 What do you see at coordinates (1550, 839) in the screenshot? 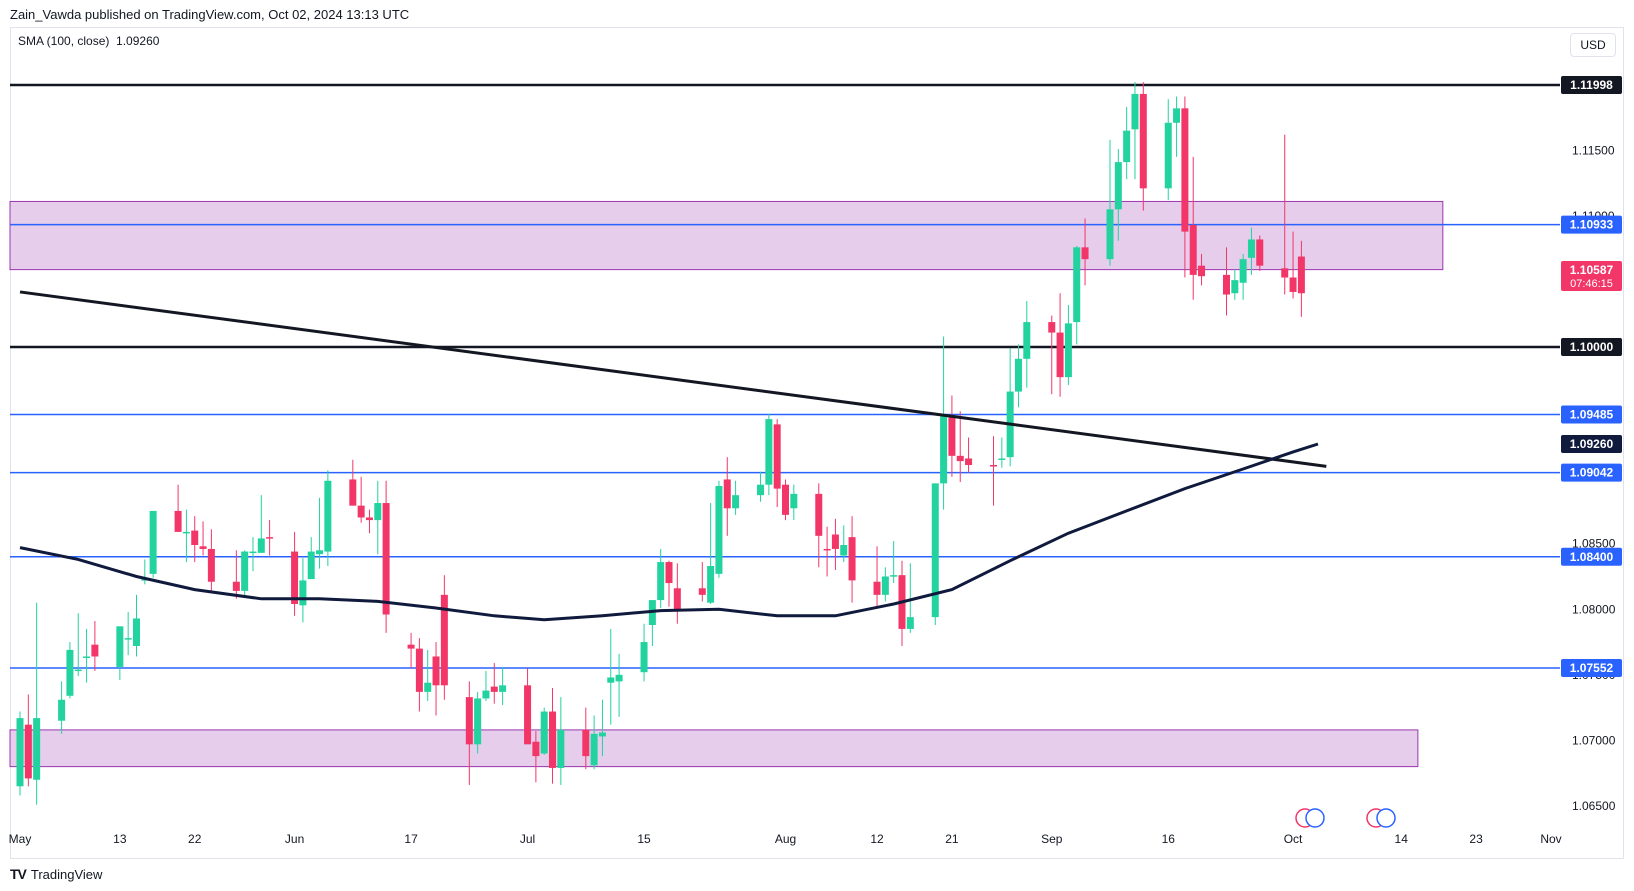
I see `x-tick-label: Nov` at bounding box center [1550, 839].